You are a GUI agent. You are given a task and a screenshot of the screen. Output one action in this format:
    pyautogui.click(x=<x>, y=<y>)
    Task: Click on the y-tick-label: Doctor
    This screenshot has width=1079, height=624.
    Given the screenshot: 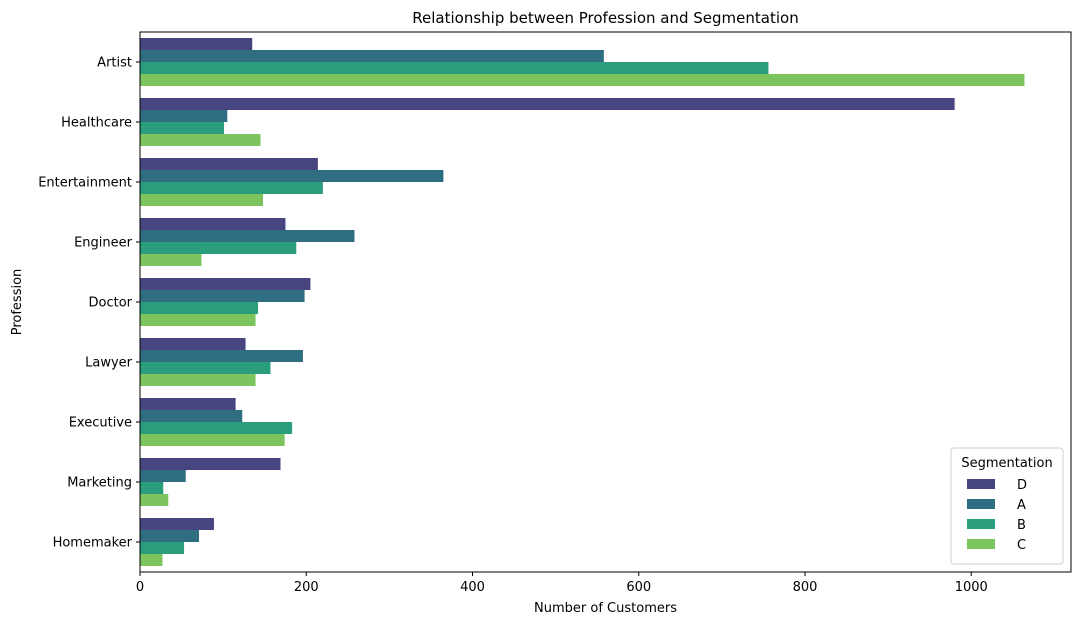 What is the action you would take?
    pyautogui.click(x=110, y=303)
    